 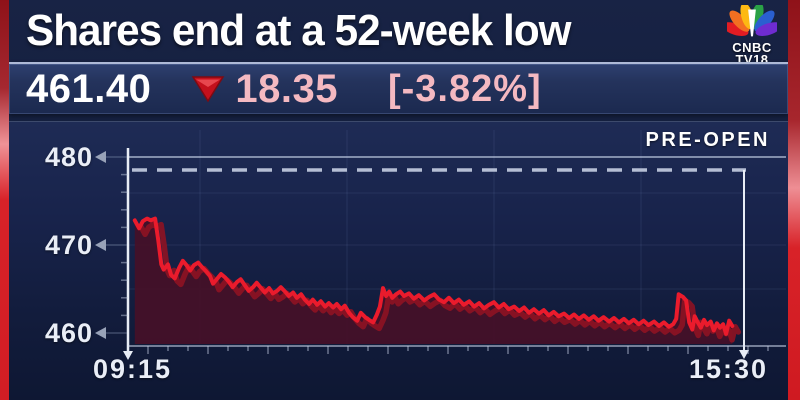 What do you see at coordinates (89, 89) in the screenshot?
I see `last-price: 461.40` at bounding box center [89, 89].